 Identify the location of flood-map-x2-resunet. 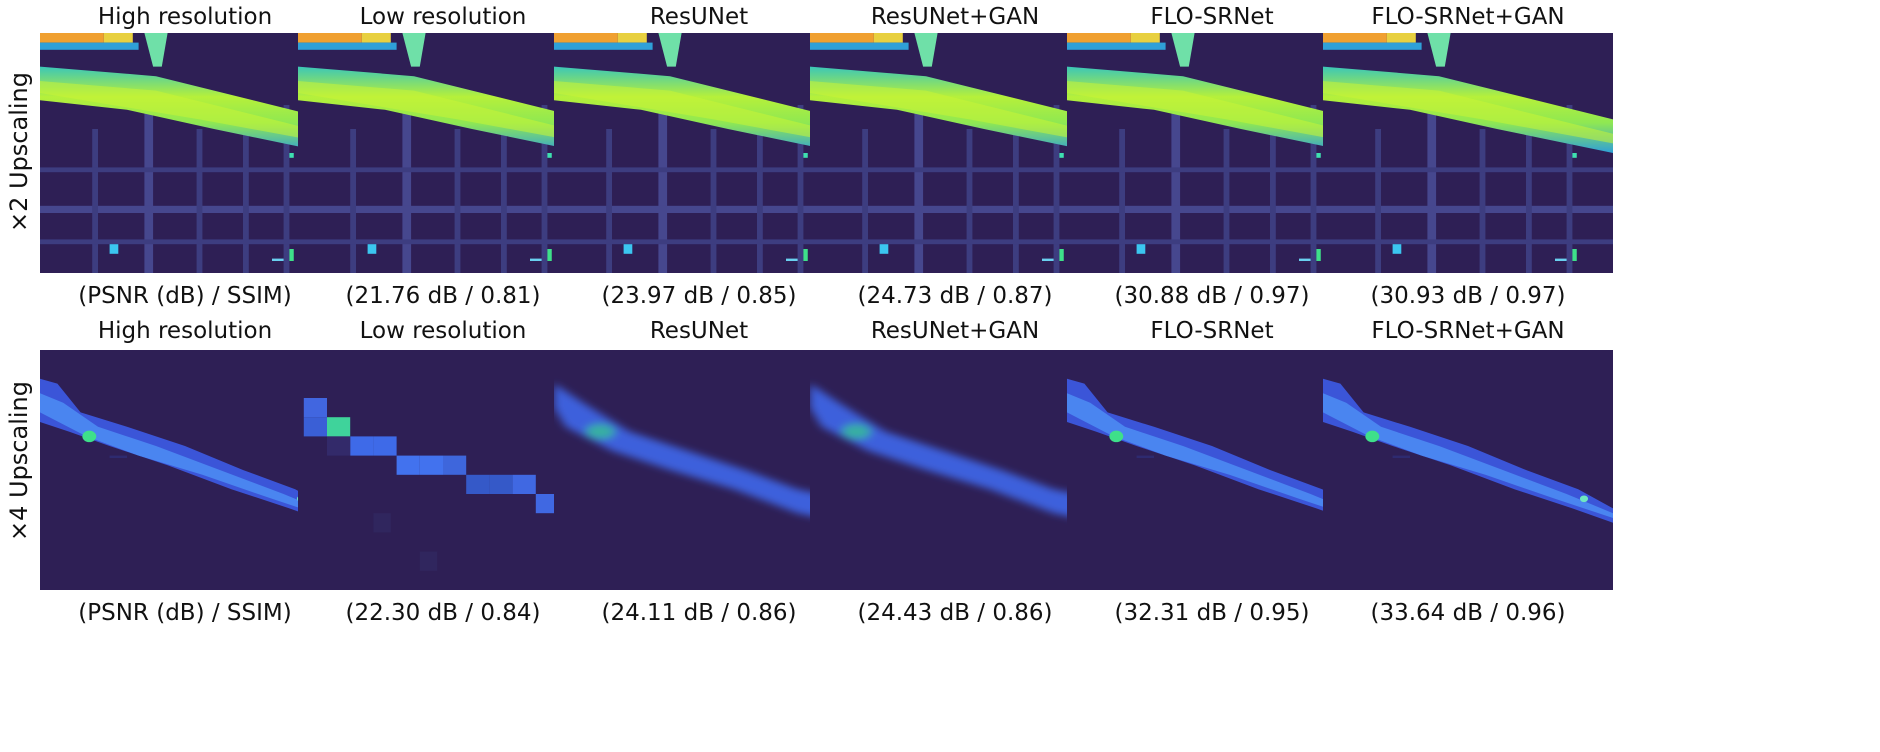
(699, 153).